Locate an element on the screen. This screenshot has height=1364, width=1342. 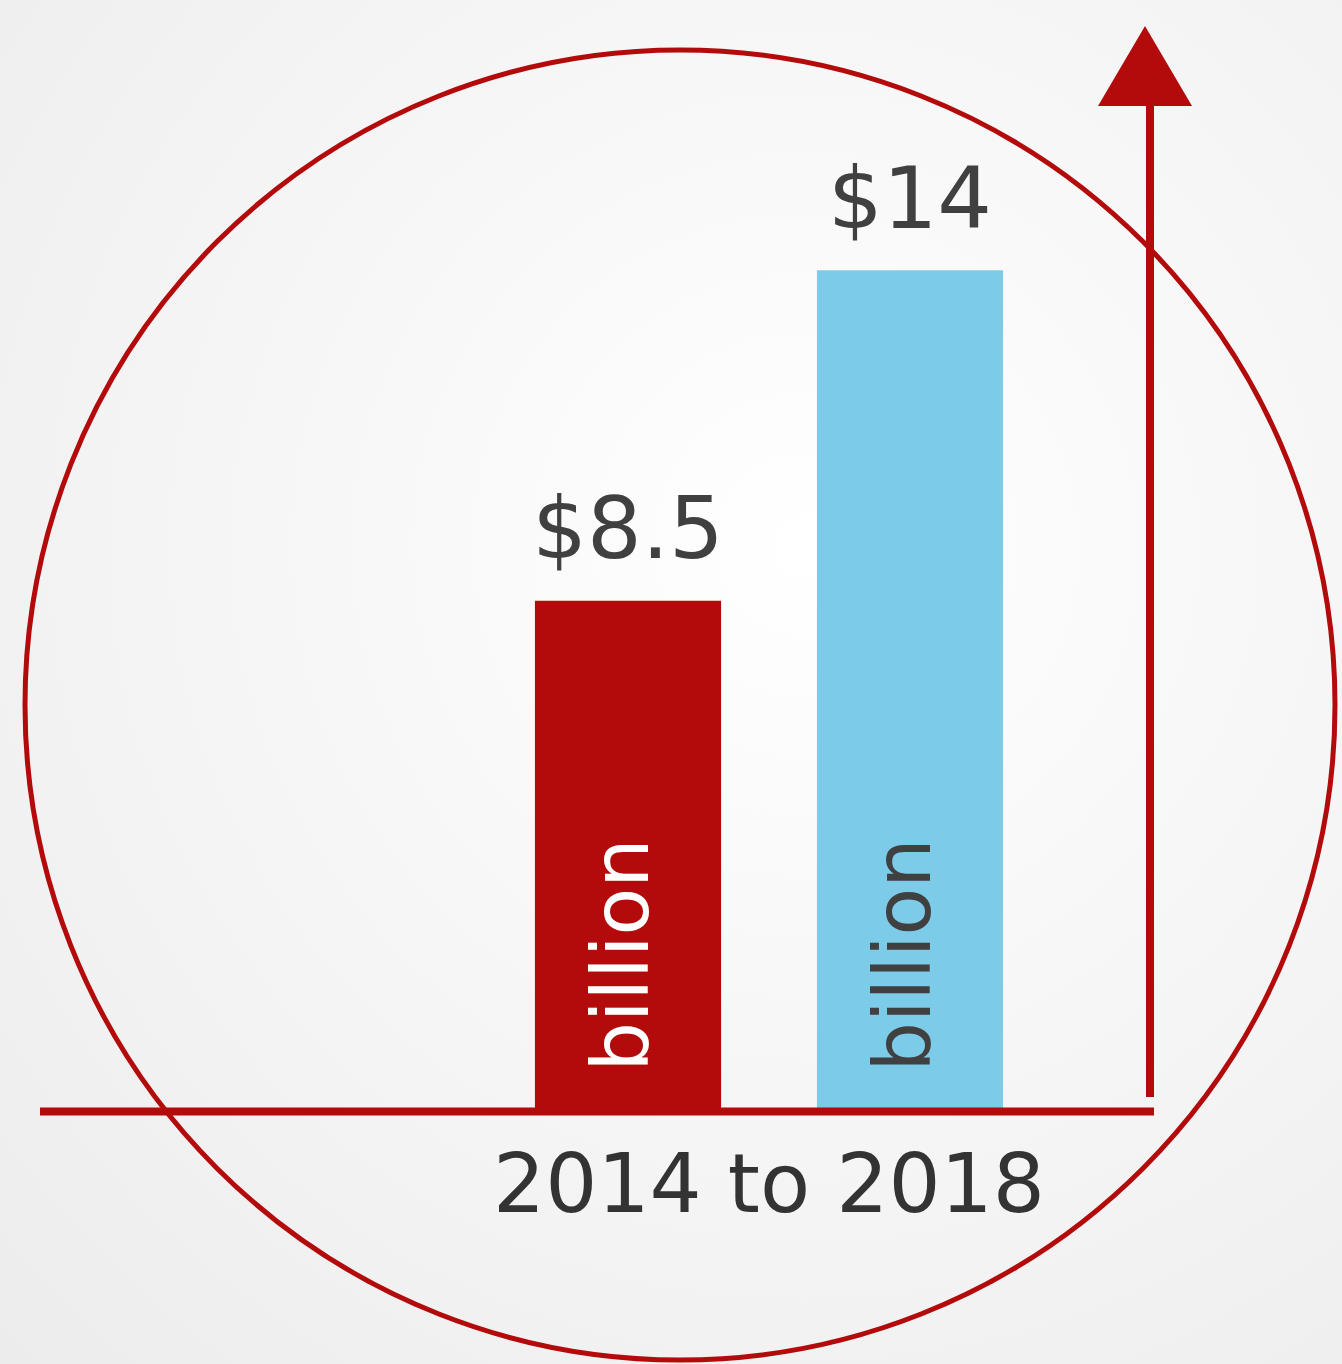
x-axis-title: 2014 to 2018 is located at coordinates (769, 1184).